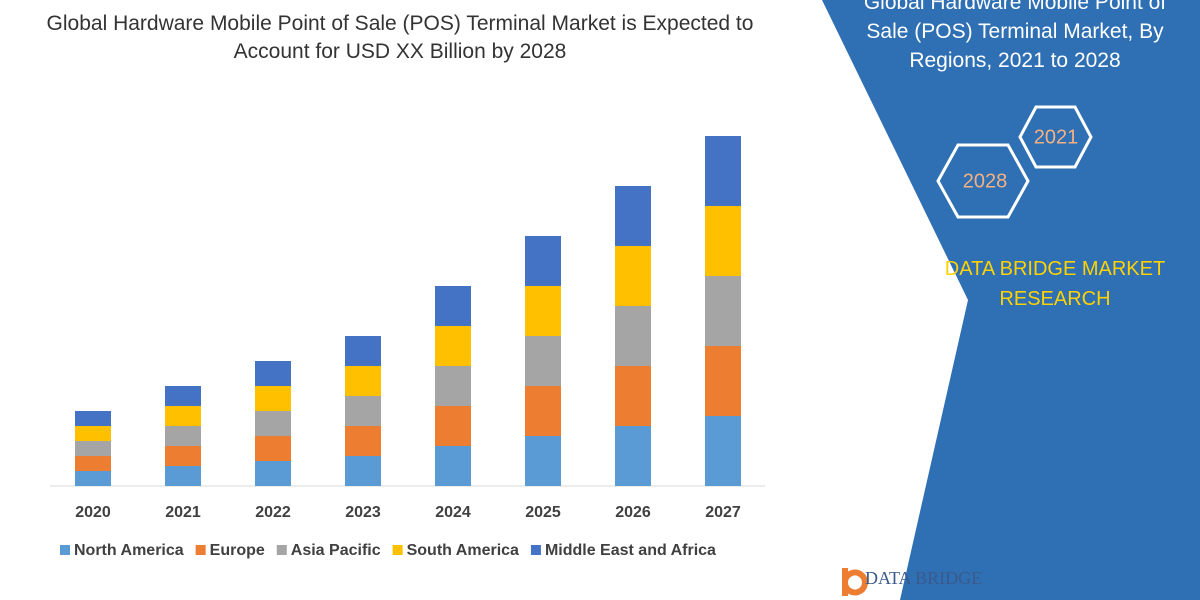 The width and height of the screenshot is (1200, 600). I want to click on x-tick-label: 2021, so click(183, 512).